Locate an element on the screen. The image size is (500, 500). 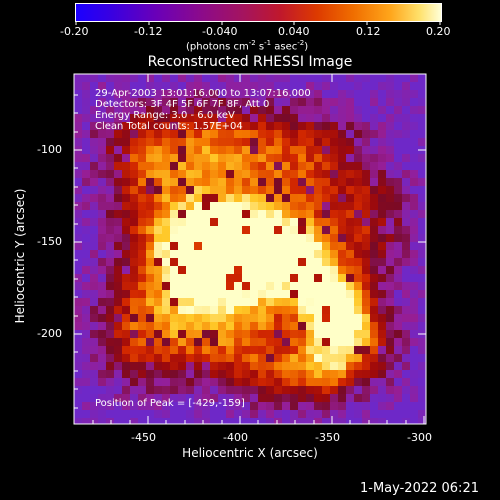
detectors-info: Detectors: 3F 4F 5F 6F 7F 8F, Att 0 is located at coordinates (182, 104).